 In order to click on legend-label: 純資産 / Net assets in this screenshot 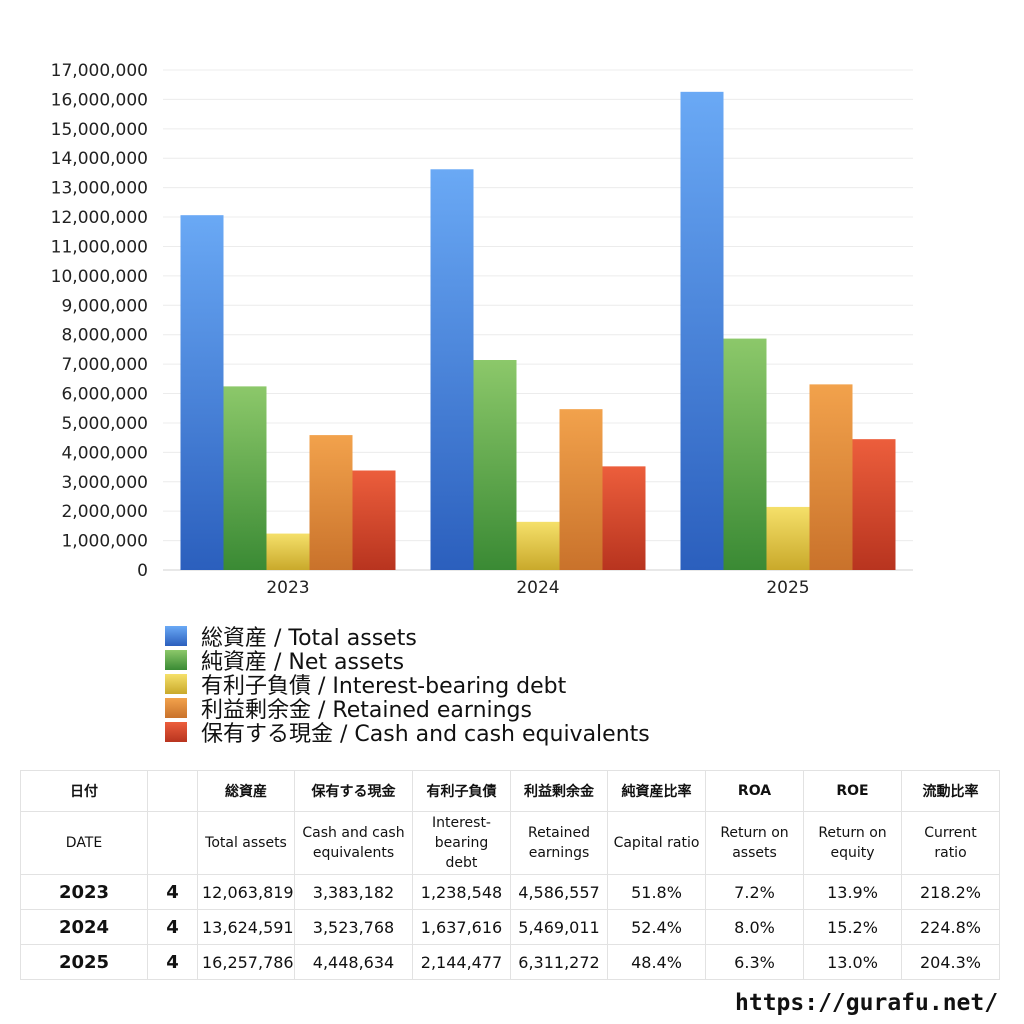, I will do `click(303, 662)`.